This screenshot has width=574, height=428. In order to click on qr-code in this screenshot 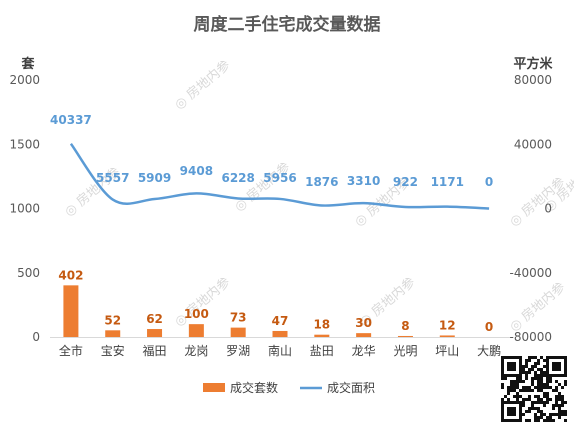, I will do `click(534, 389)`.